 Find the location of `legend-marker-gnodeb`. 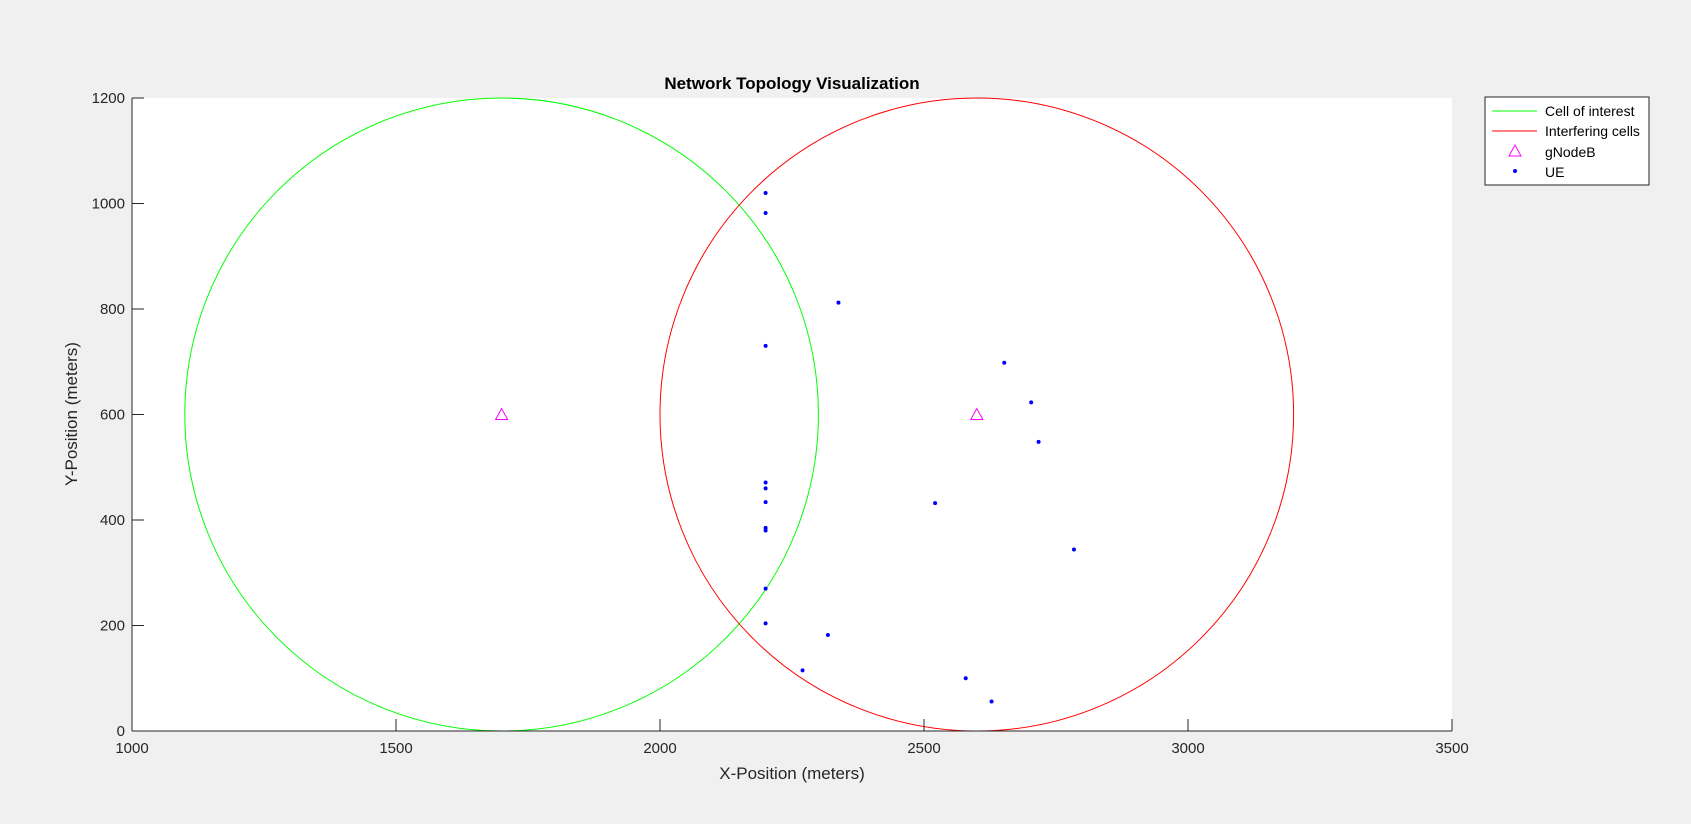

legend-marker-gnodeb is located at coordinates (1515, 150).